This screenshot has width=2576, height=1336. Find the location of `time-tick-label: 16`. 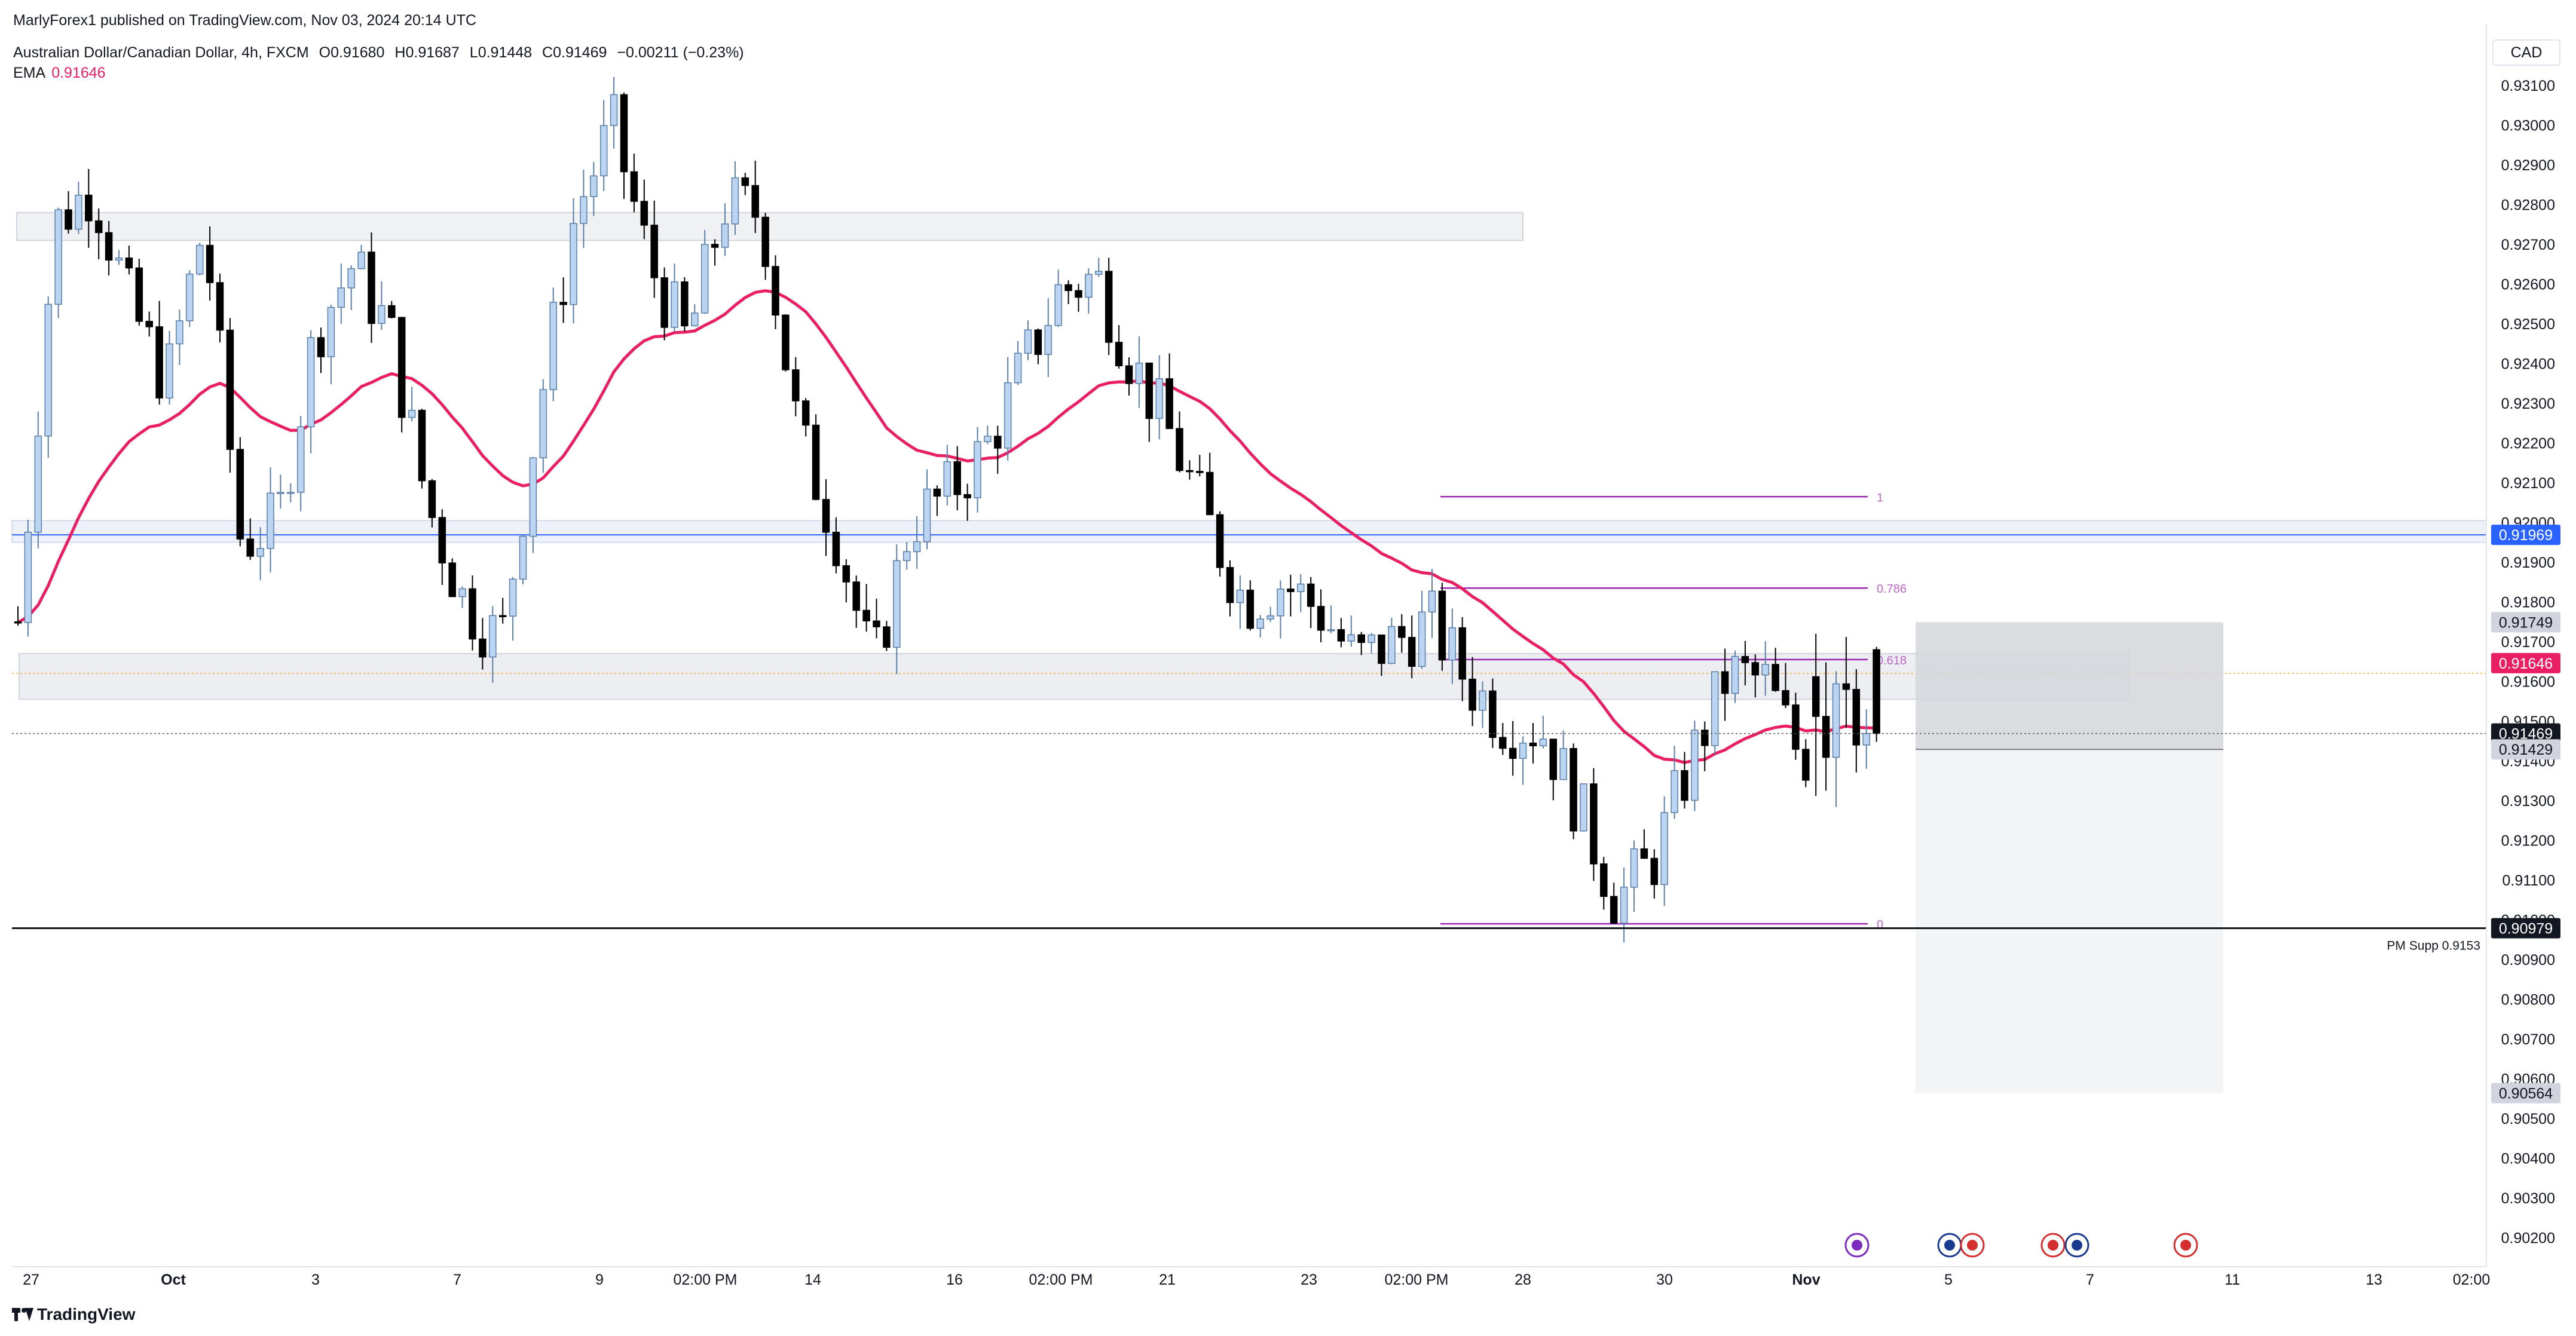

time-tick-label: 16 is located at coordinates (954, 1279).